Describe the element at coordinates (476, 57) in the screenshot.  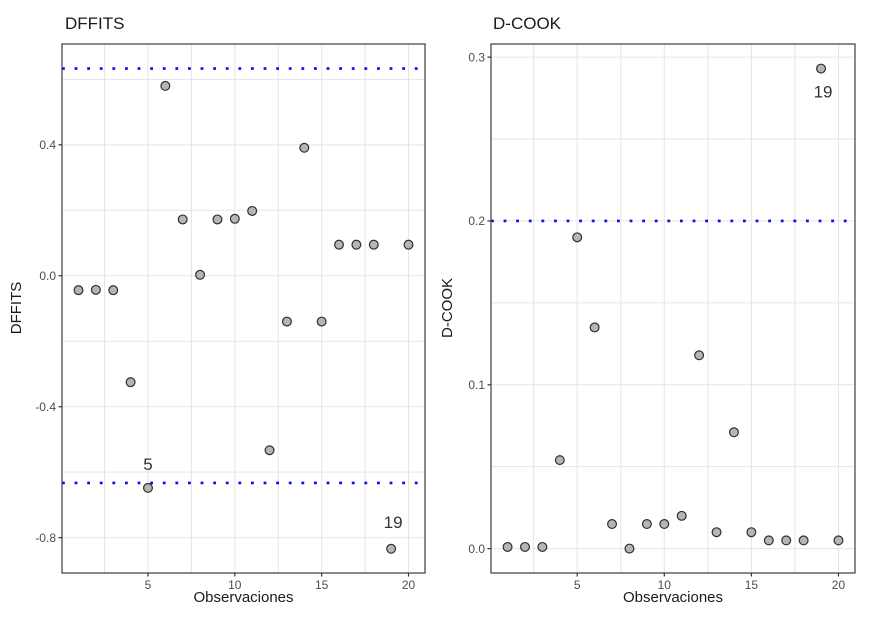
I see `y-tick-label: 0.3` at that location.